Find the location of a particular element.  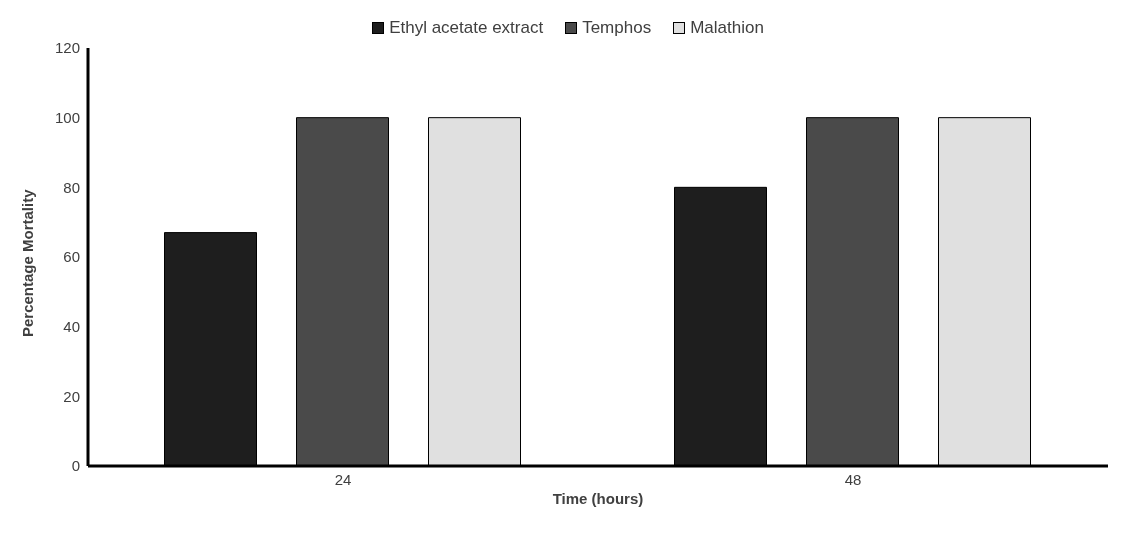

y-tick-label: 20 is located at coordinates (71, 396).